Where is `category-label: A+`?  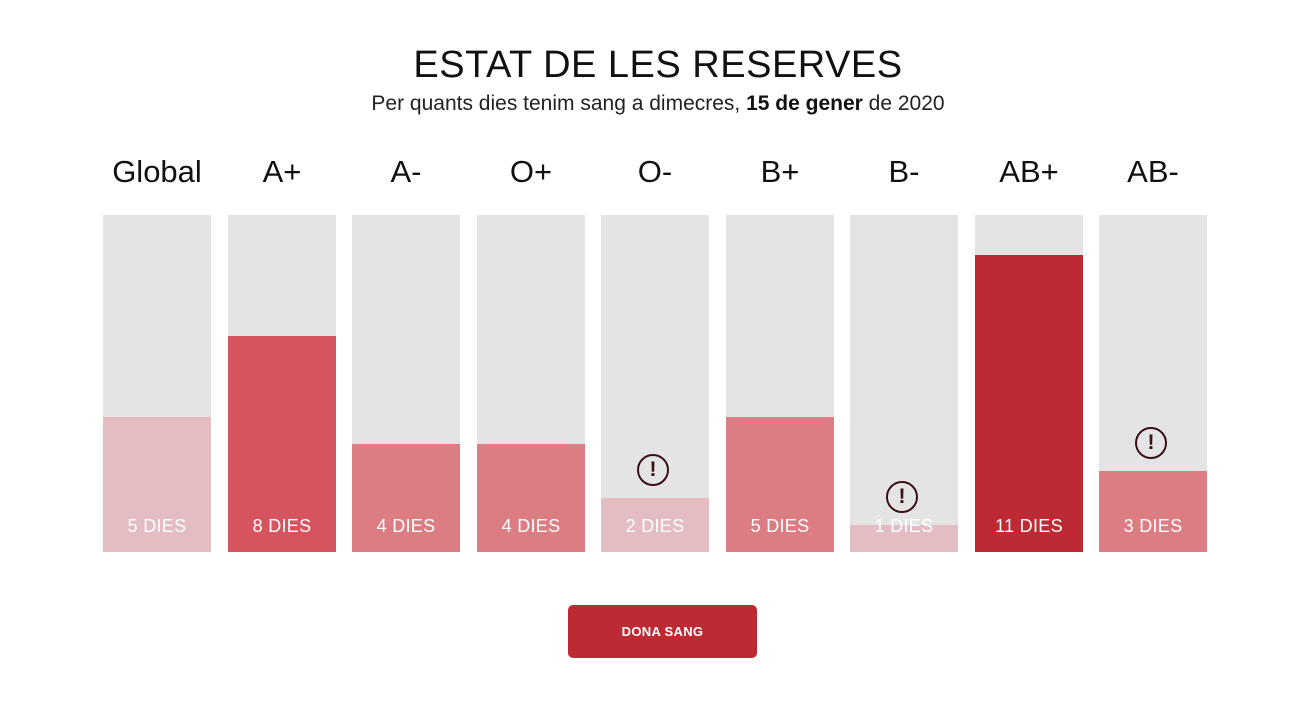
category-label: A+ is located at coordinates (282, 171).